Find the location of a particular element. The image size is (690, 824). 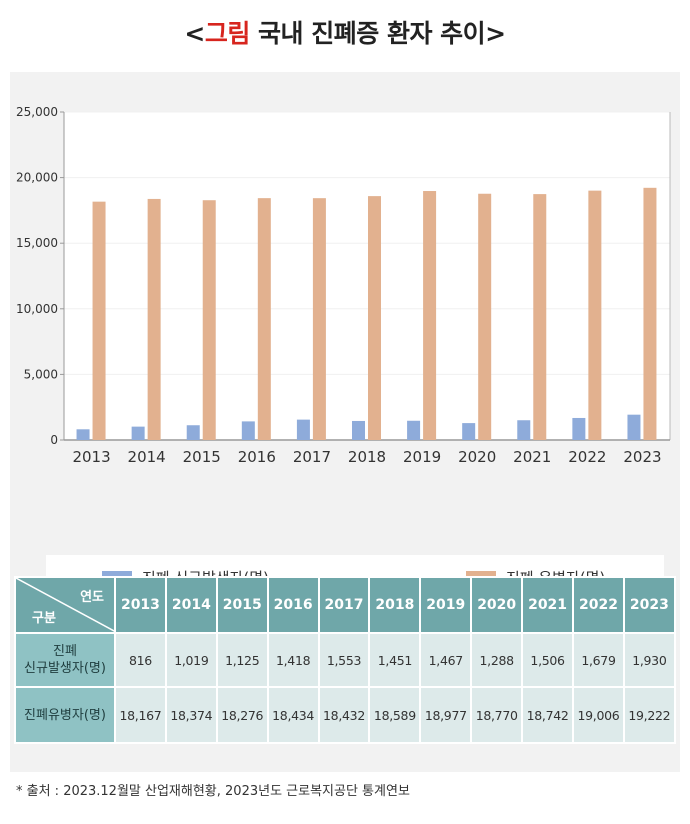

table-cell: 1,553 is located at coordinates (344, 660).